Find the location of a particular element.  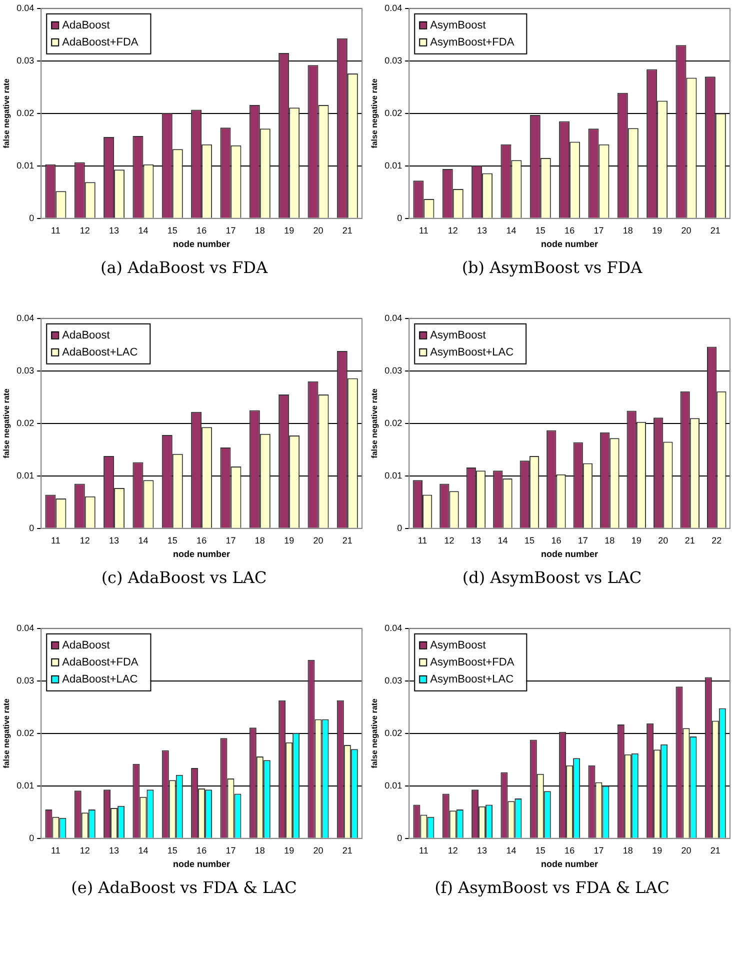

text: (d) AsymBoost vs LAC is located at coordinates (552, 577).